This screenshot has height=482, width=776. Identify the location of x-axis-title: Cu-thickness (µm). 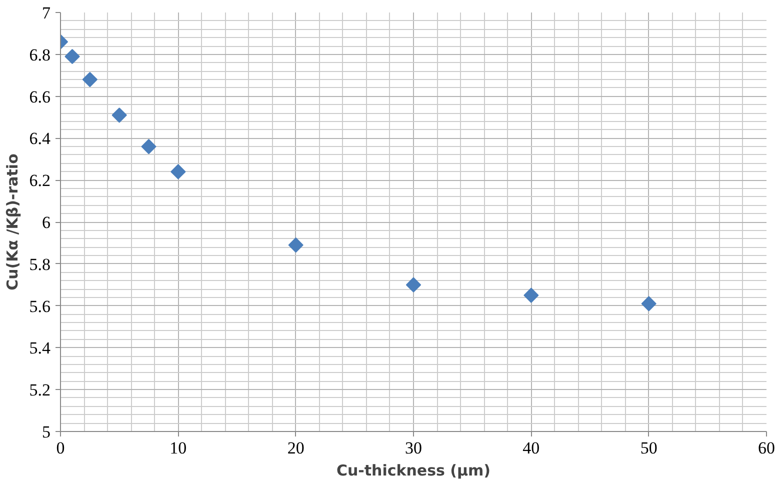
(413, 471).